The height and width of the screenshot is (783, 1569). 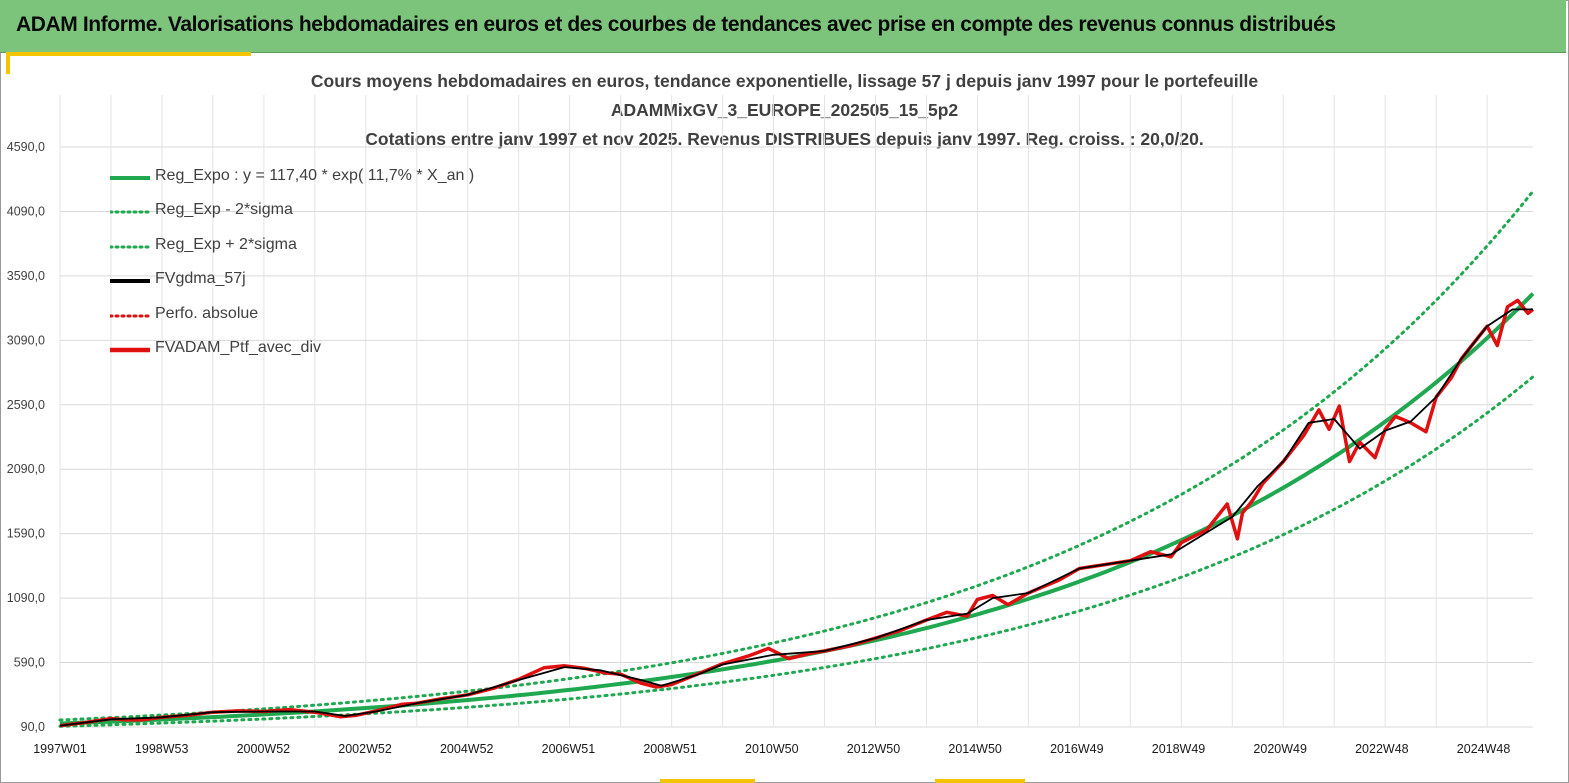 What do you see at coordinates (1077, 749) in the screenshot?
I see `x-tick-label: 2016W49` at bounding box center [1077, 749].